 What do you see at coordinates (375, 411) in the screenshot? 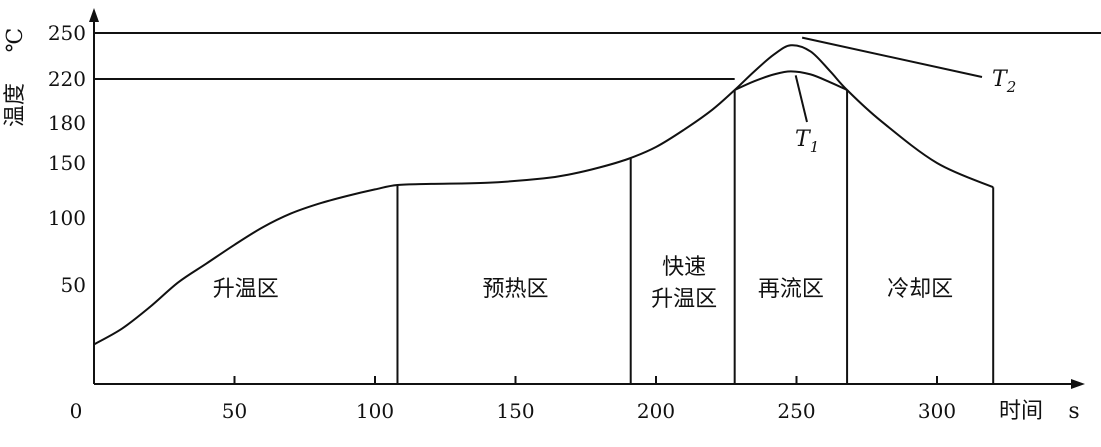
I see `x-tick-label: 100` at bounding box center [375, 411].